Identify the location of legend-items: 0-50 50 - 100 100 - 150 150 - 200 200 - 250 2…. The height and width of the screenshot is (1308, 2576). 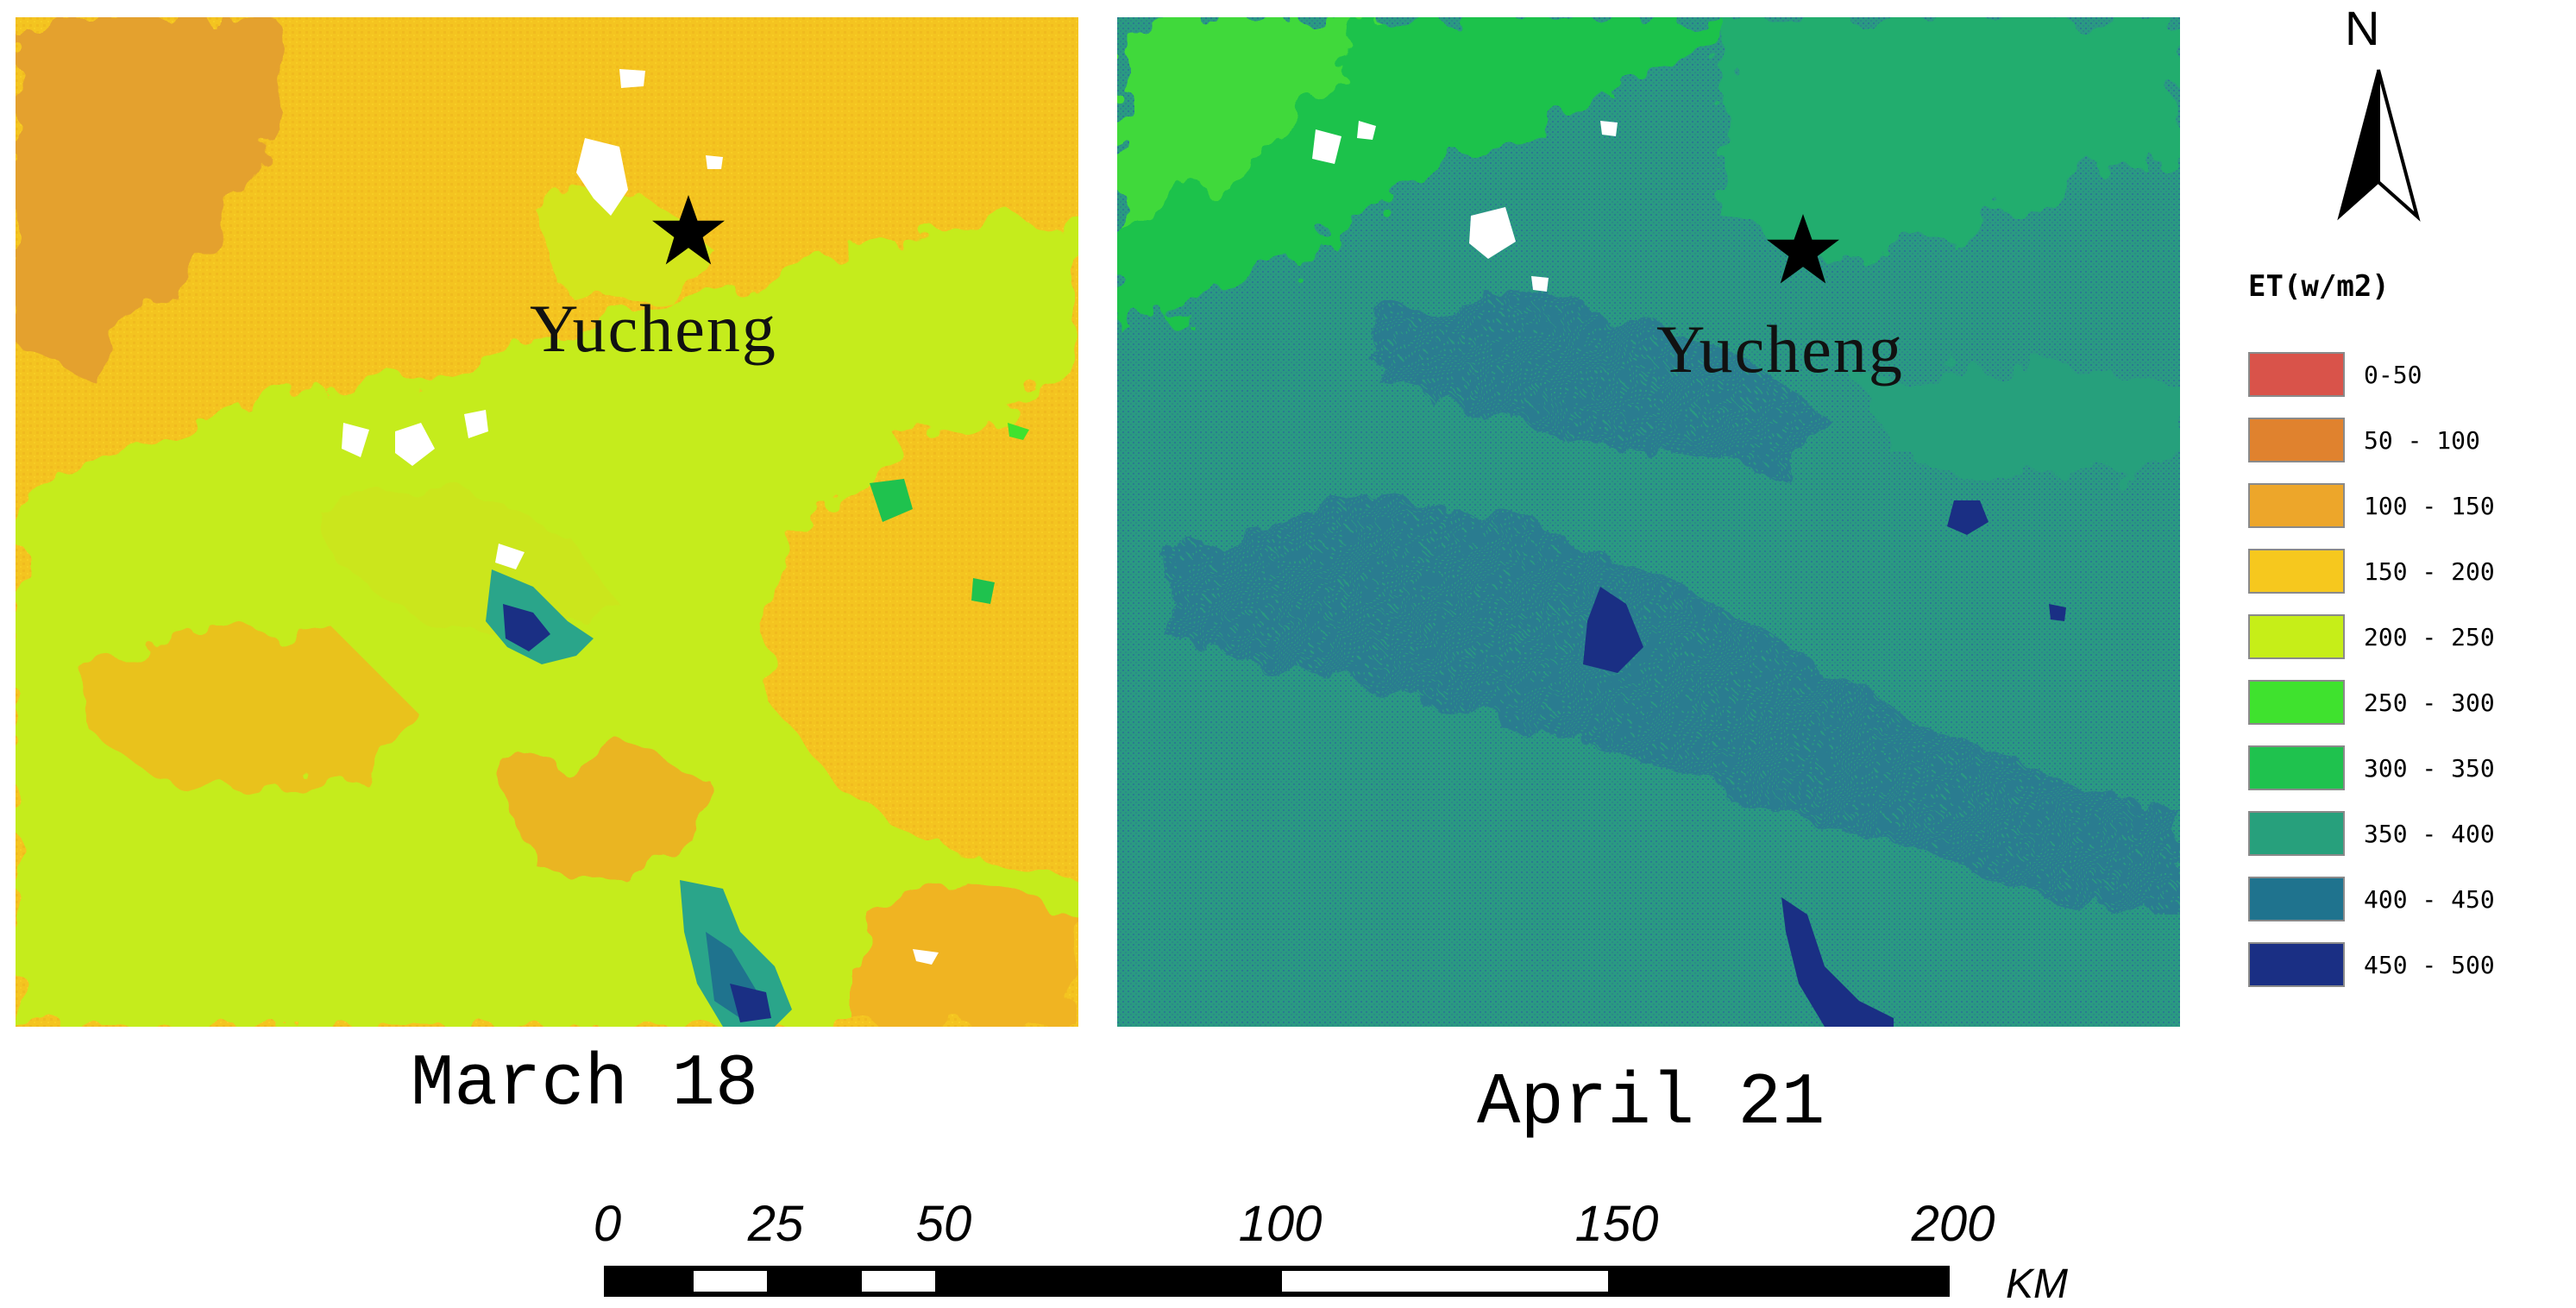
(2407, 669).